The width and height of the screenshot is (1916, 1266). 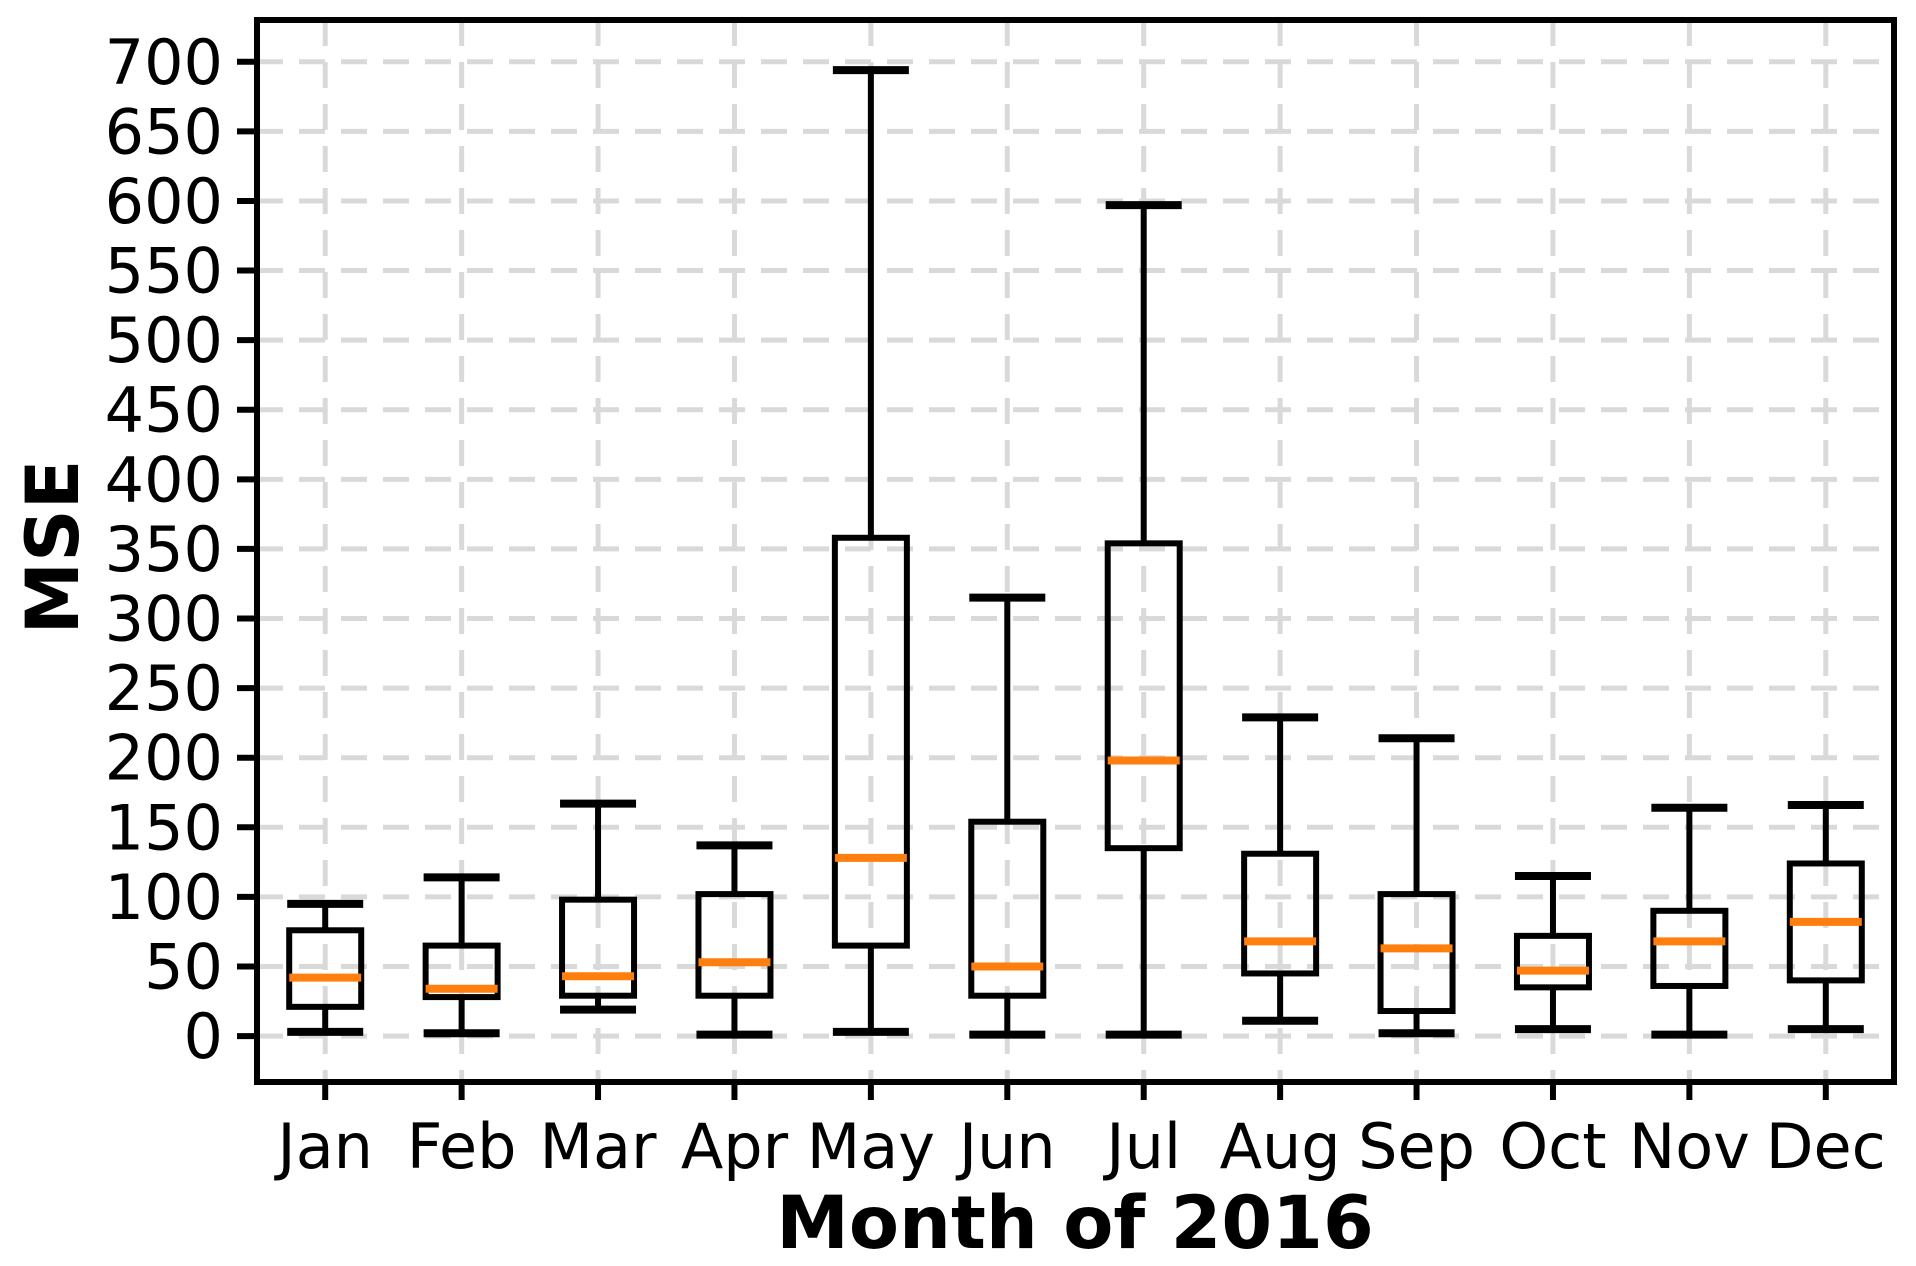 I want to click on boxplot-Jul, so click(x=1143, y=620).